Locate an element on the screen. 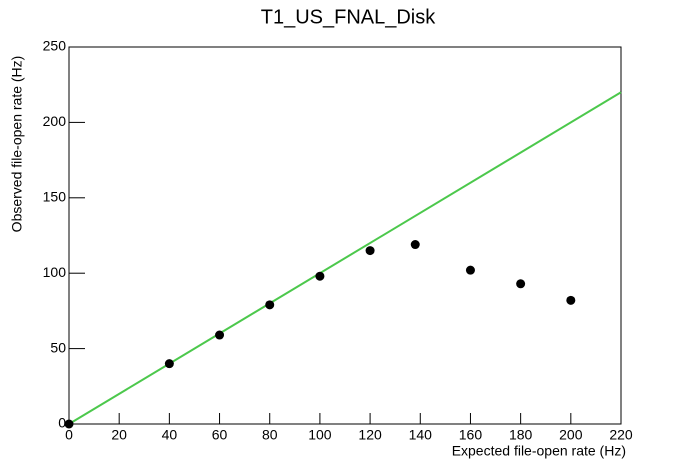 This screenshot has height=472, width=696. x-tick-label: 80 is located at coordinates (270, 435).